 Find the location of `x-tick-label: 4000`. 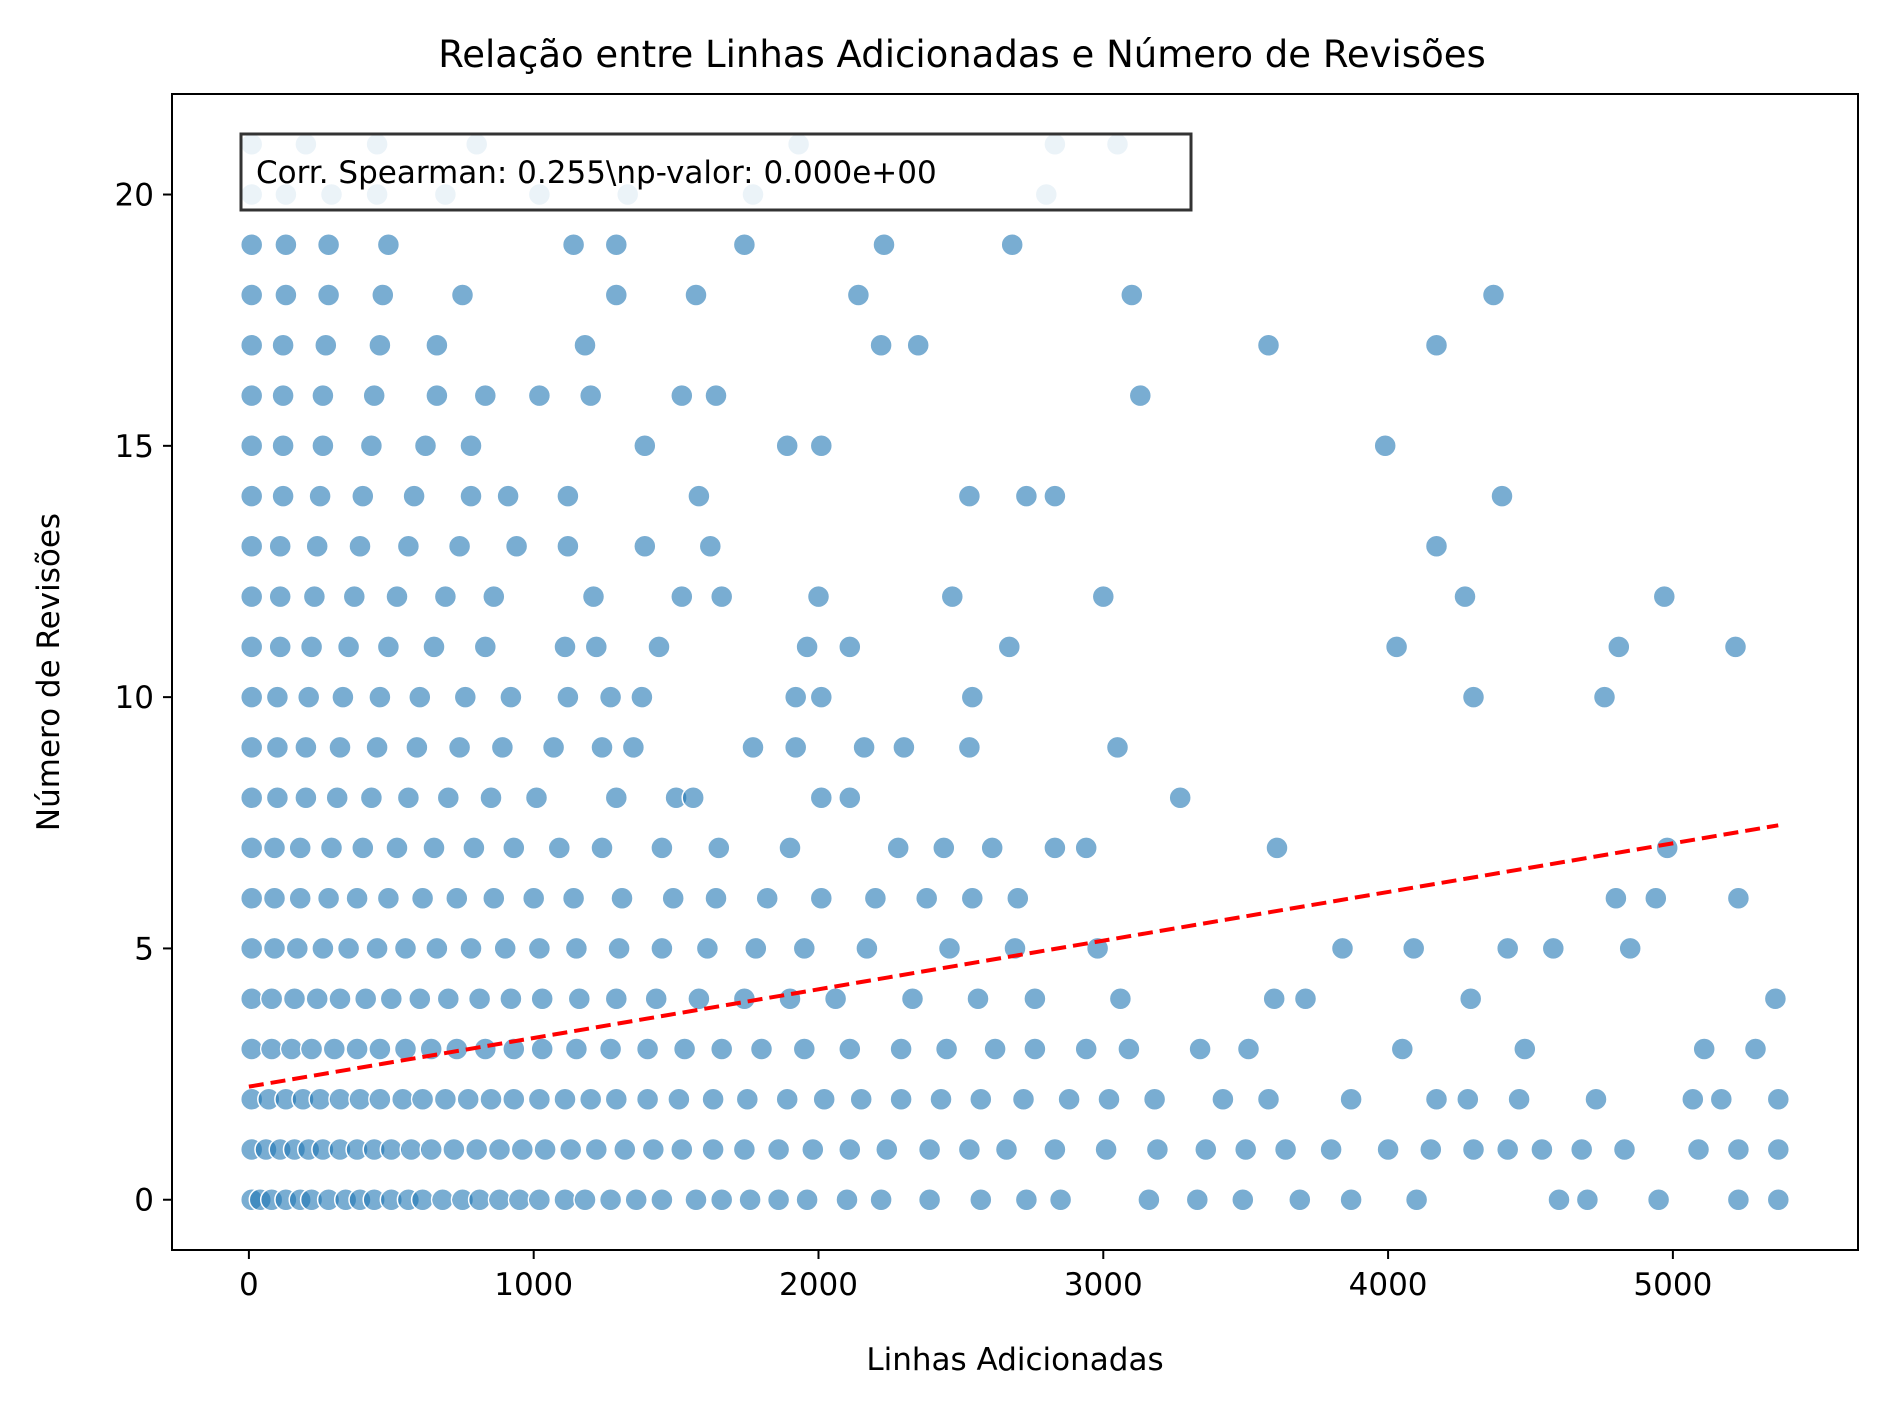

x-tick-label: 4000 is located at coordinates (1388, 1285).